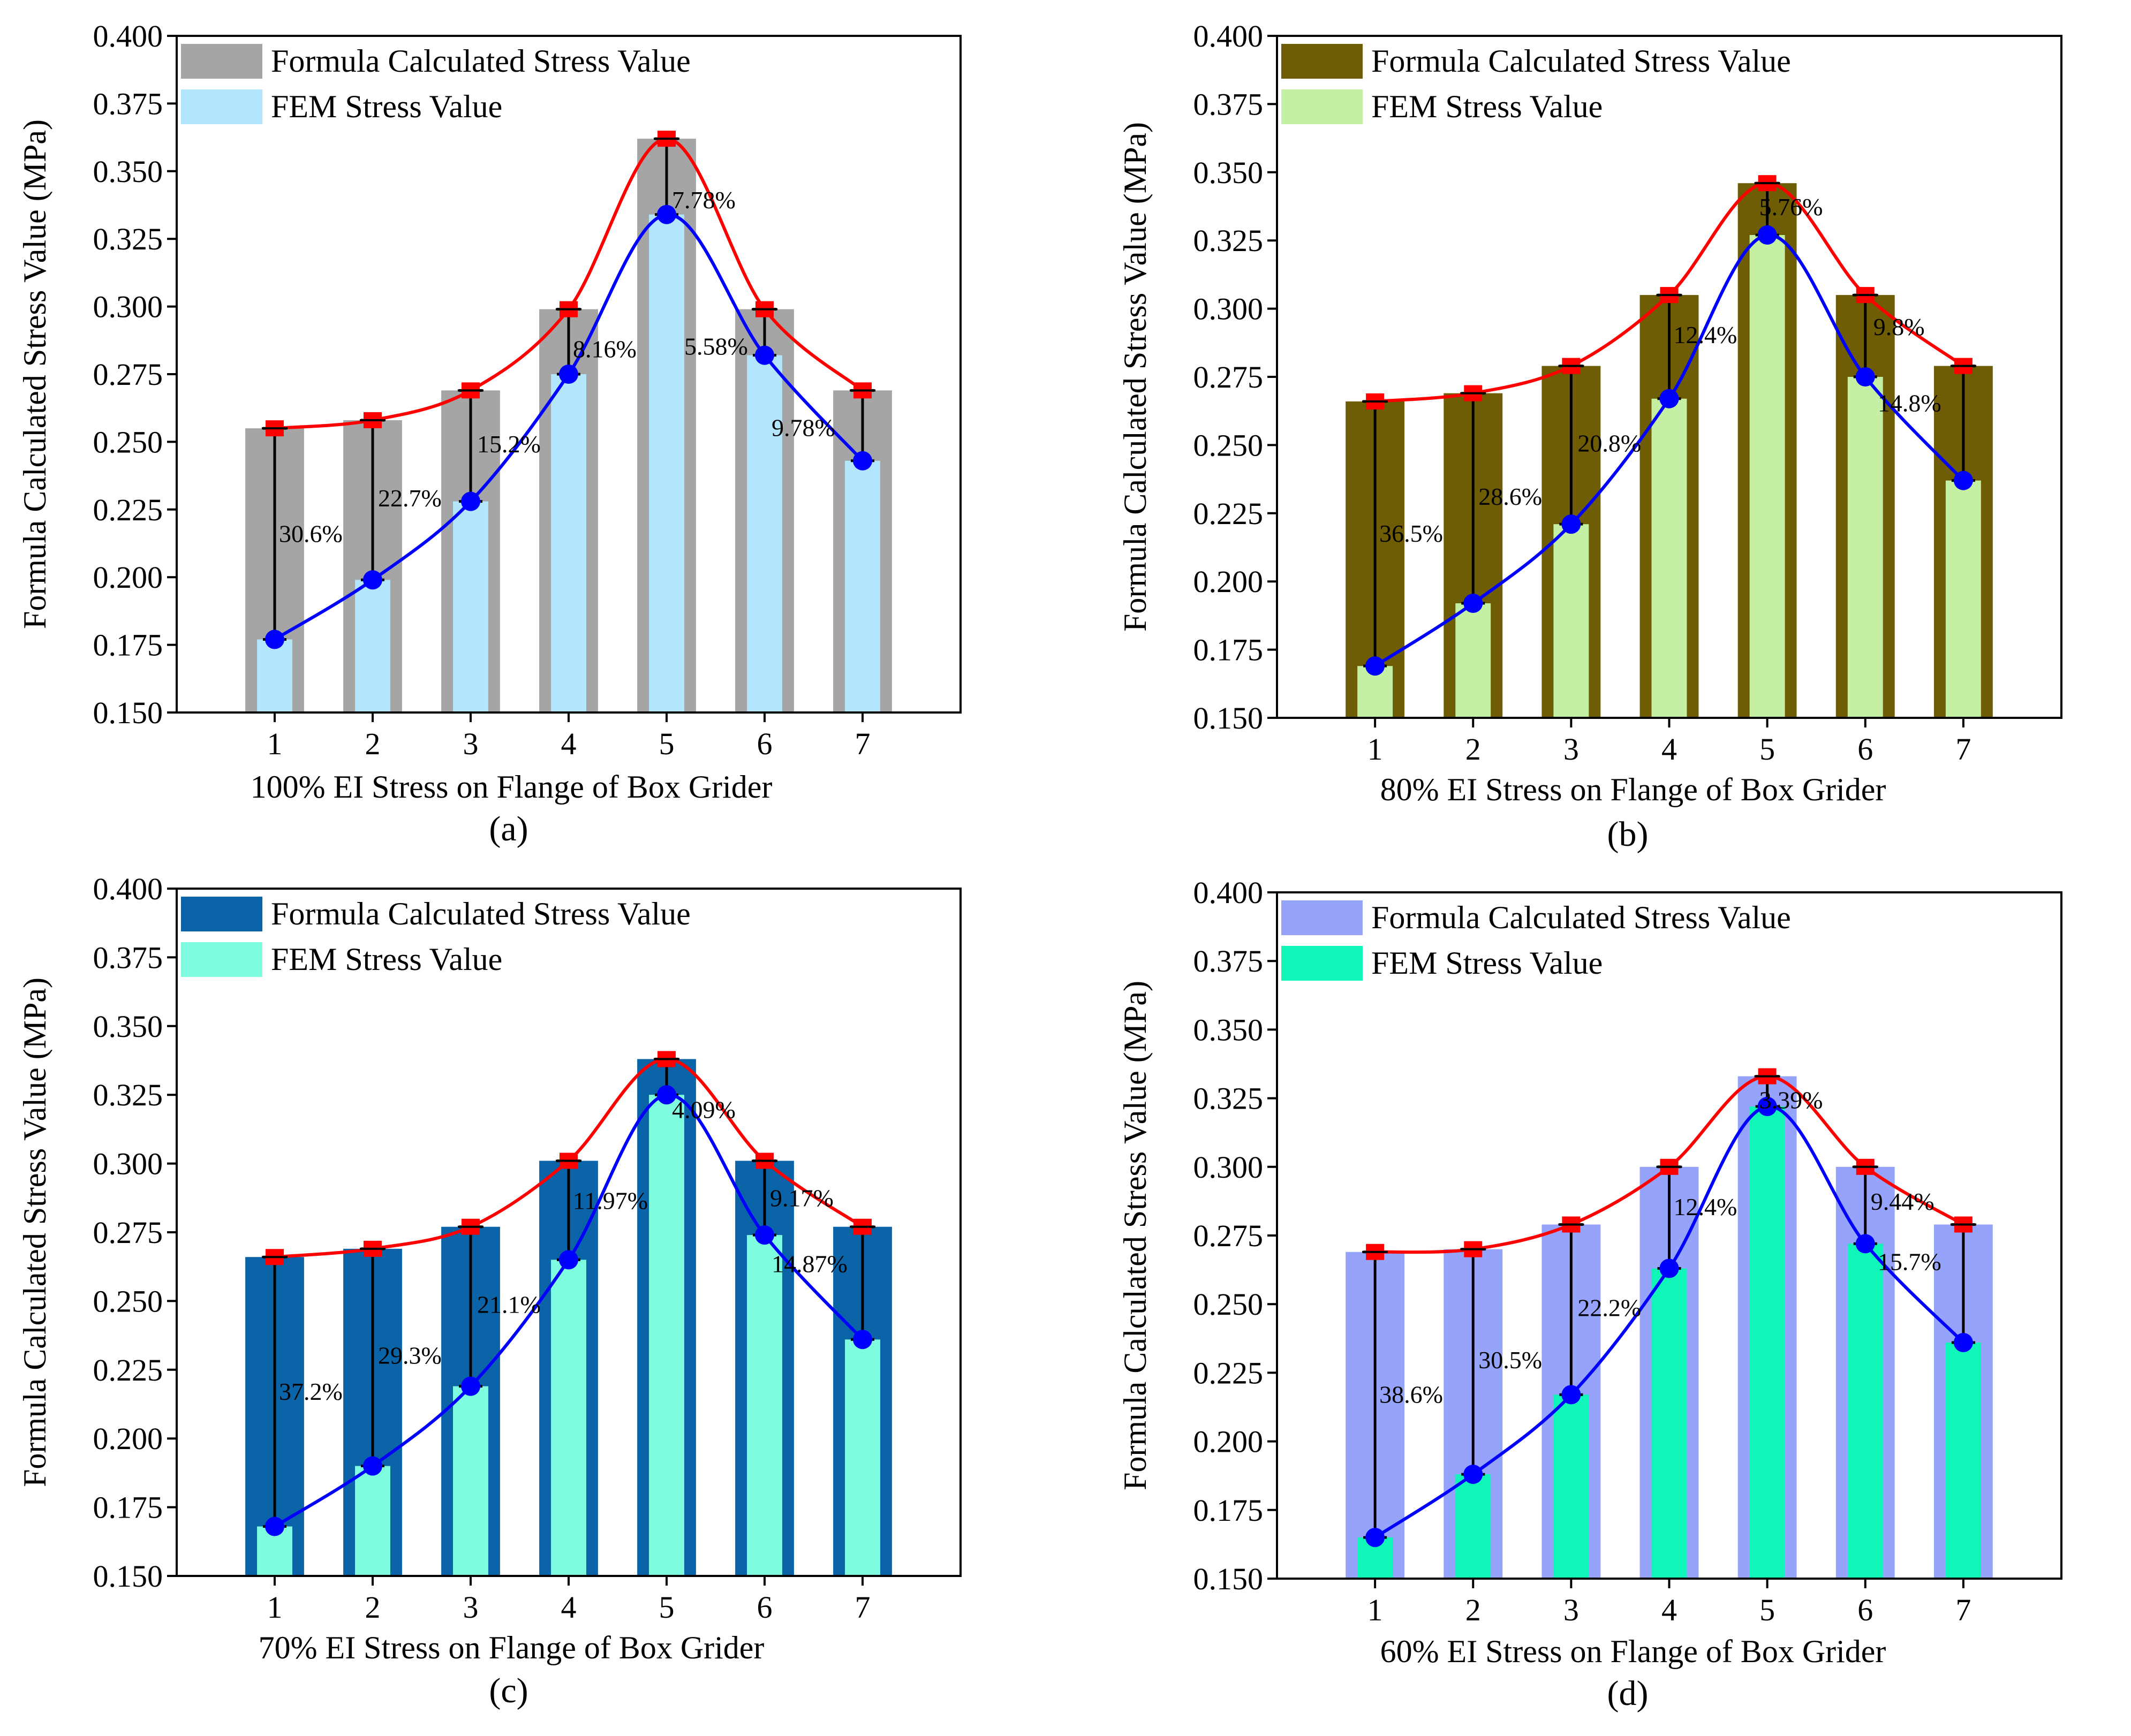  I want to click on difference-label: 9.44%, so click(1902, 1202).